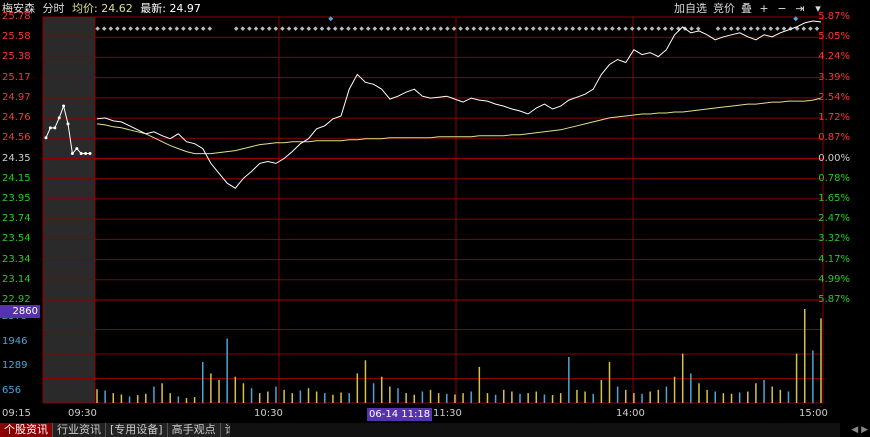 Image resolution: width=870 pixels, height=437 pixels. Describe the element at coordinates (834, 198) in the screenshot. I see `percent-tick-label: 1.65%` at that location.